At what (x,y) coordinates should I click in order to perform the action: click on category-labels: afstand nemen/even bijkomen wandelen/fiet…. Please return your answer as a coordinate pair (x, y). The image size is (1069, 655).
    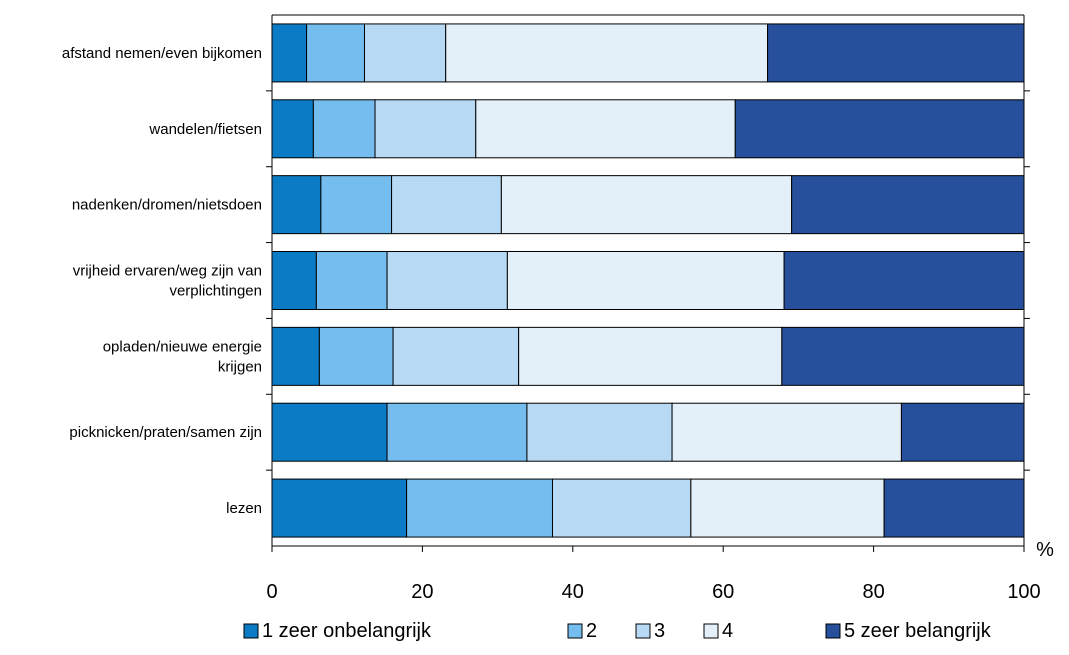
    Looking at the image, I should click on (162, 281).